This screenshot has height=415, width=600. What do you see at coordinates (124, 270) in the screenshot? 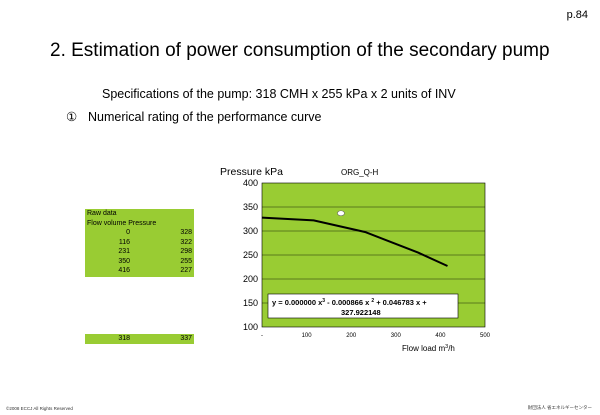
I see `flow-cell: 416` at bounding box center [124, 270].